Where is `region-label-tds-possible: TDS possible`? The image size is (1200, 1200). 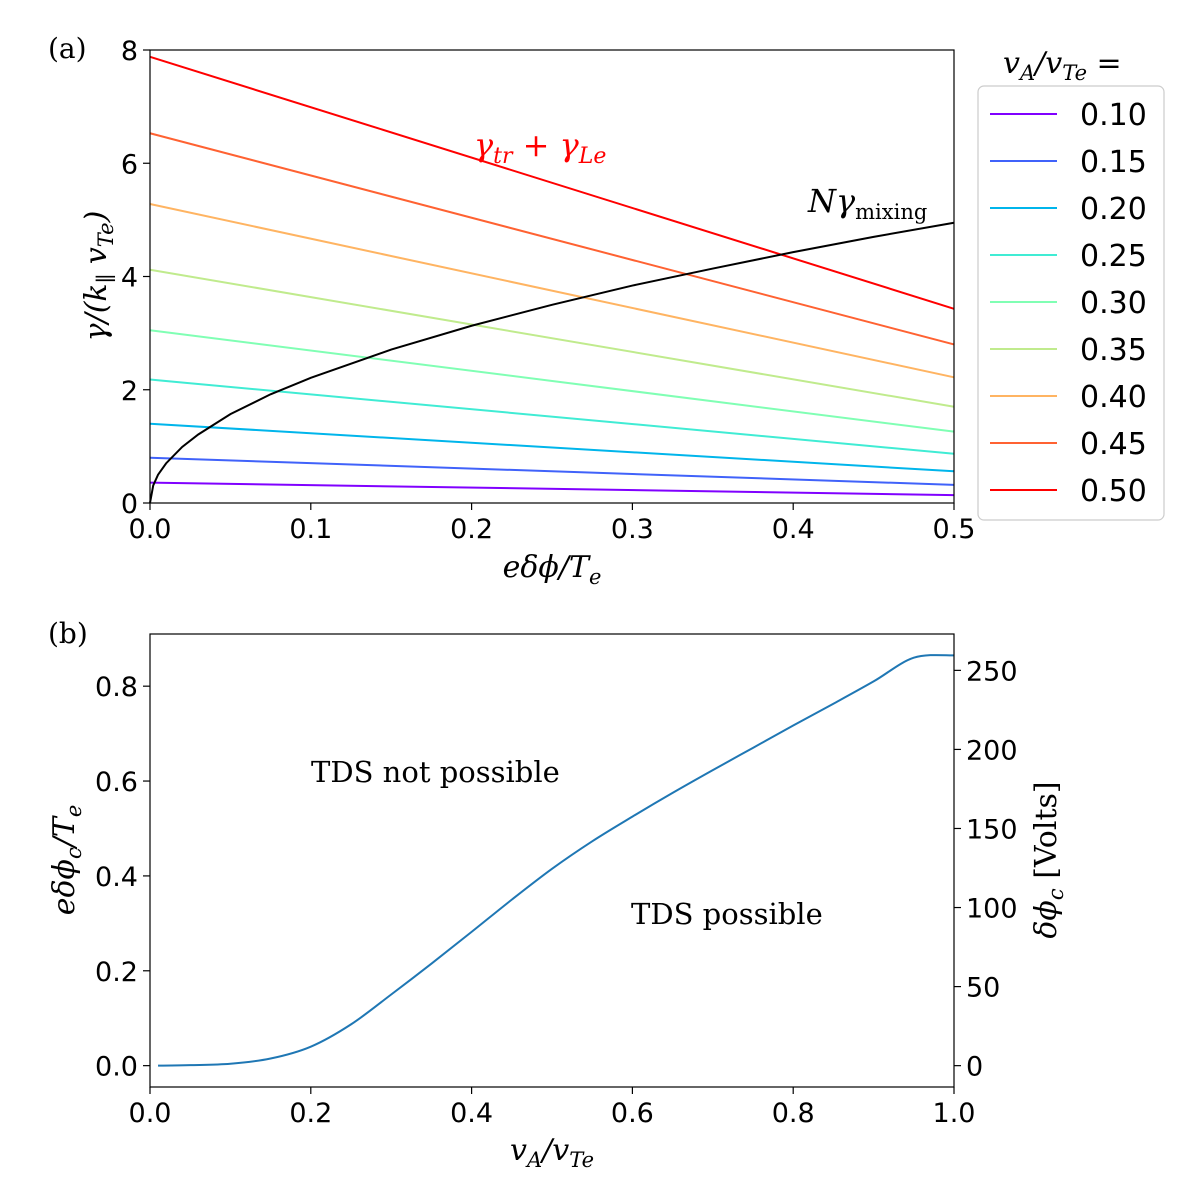
region-label-tds-possible: TDS possible is located at coordinates (727, 914).